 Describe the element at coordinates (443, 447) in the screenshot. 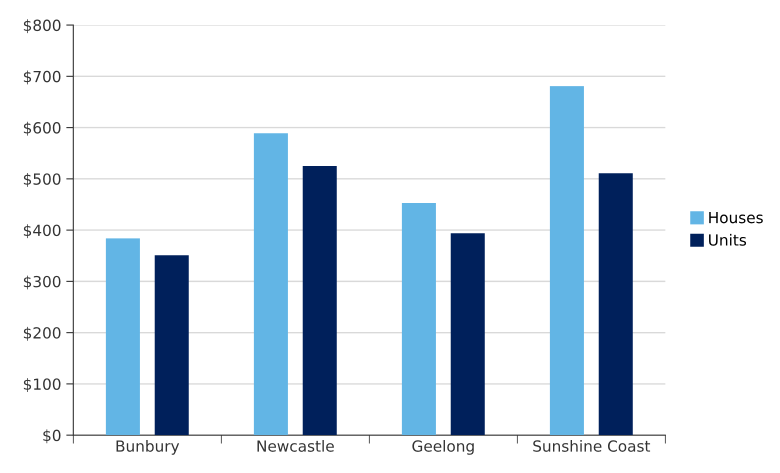

I see `x-tick-label: Geelong` at that location.